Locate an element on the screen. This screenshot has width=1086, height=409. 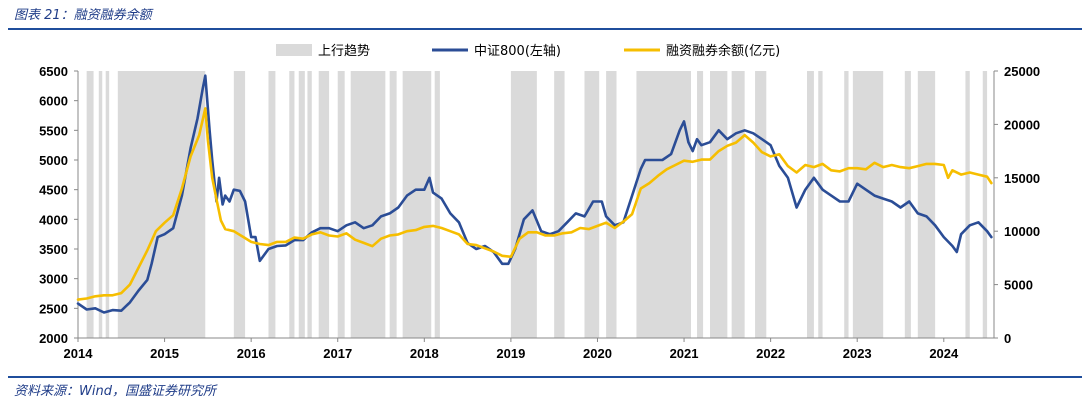
y-left-tick-label: 5000 is located at coordinates (53, 160).